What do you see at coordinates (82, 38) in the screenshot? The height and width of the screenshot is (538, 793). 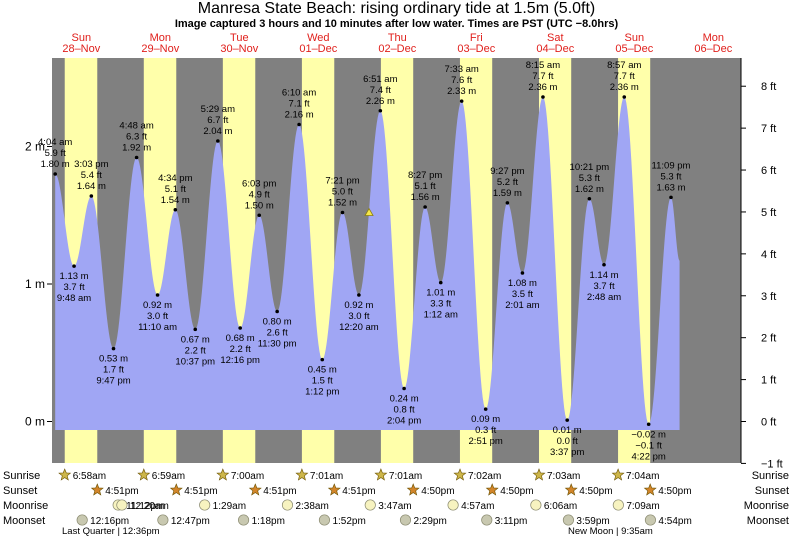 I see `day-header-dow: Sun` at bounding box center [82, 38].